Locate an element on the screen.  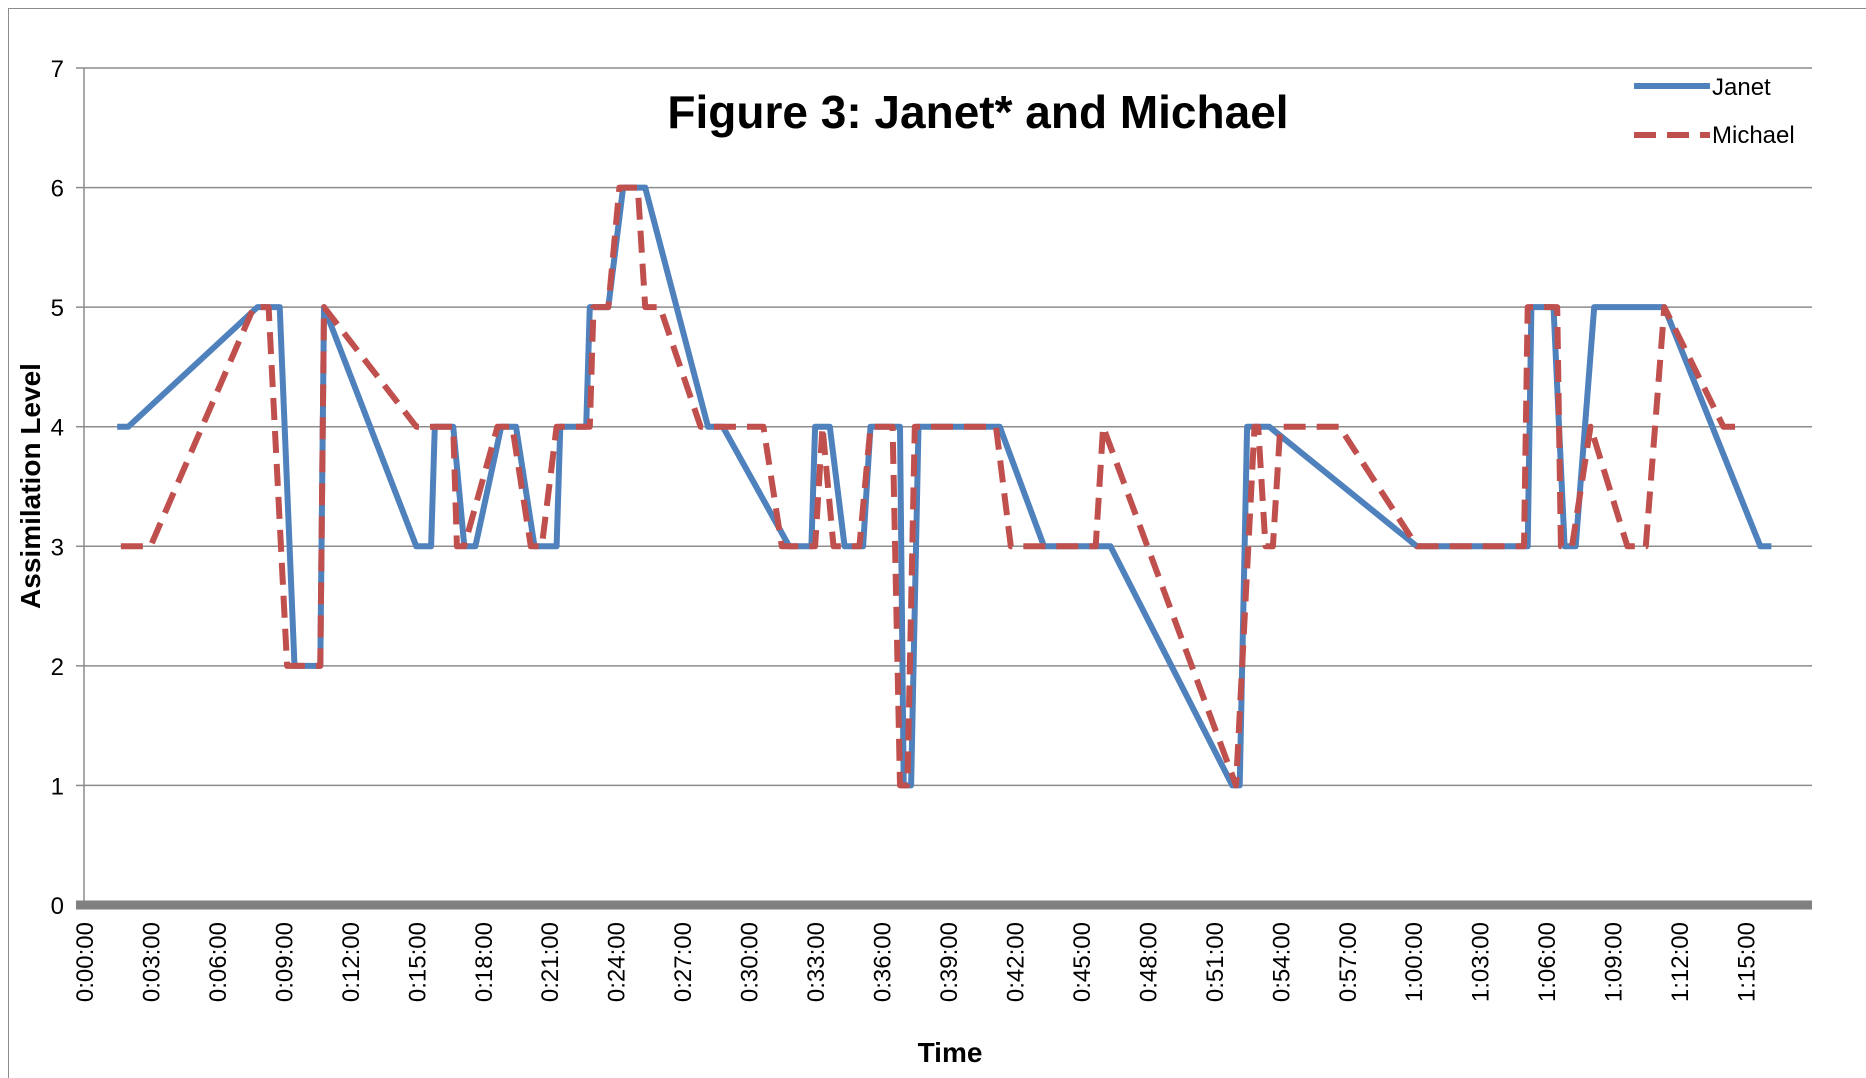
x-tick-label: 0:39:00 is located at coordinates (949, 962).